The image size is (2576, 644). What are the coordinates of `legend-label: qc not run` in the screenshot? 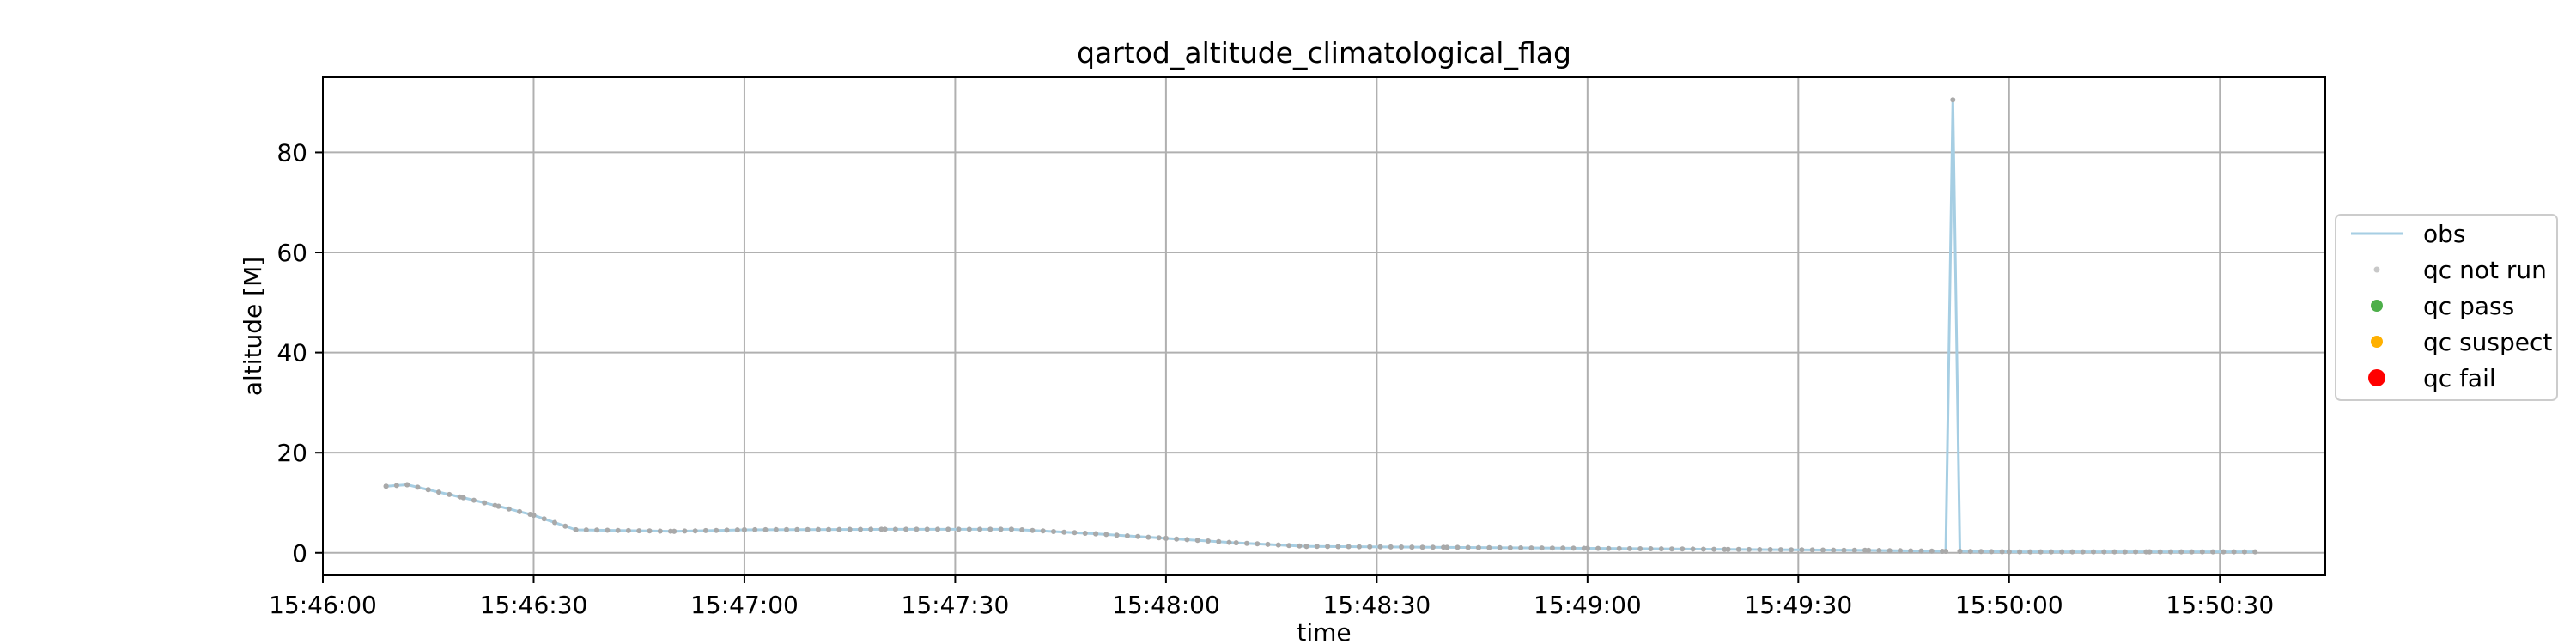 It's located at (2485, 270).